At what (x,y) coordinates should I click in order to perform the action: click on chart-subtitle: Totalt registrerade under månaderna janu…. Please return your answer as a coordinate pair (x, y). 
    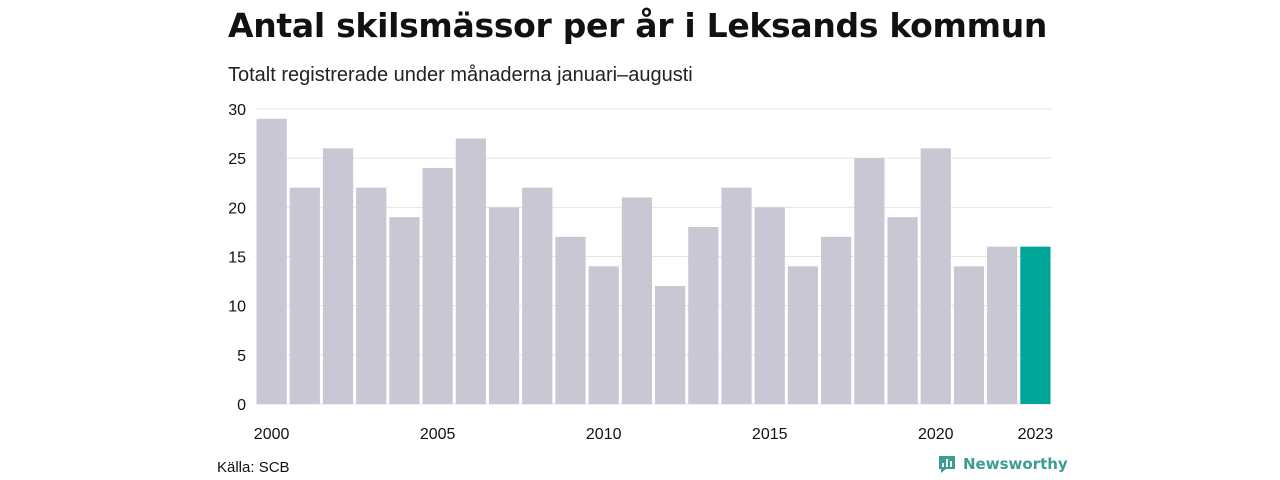
    Looking at the image, I should click on (460, 75).